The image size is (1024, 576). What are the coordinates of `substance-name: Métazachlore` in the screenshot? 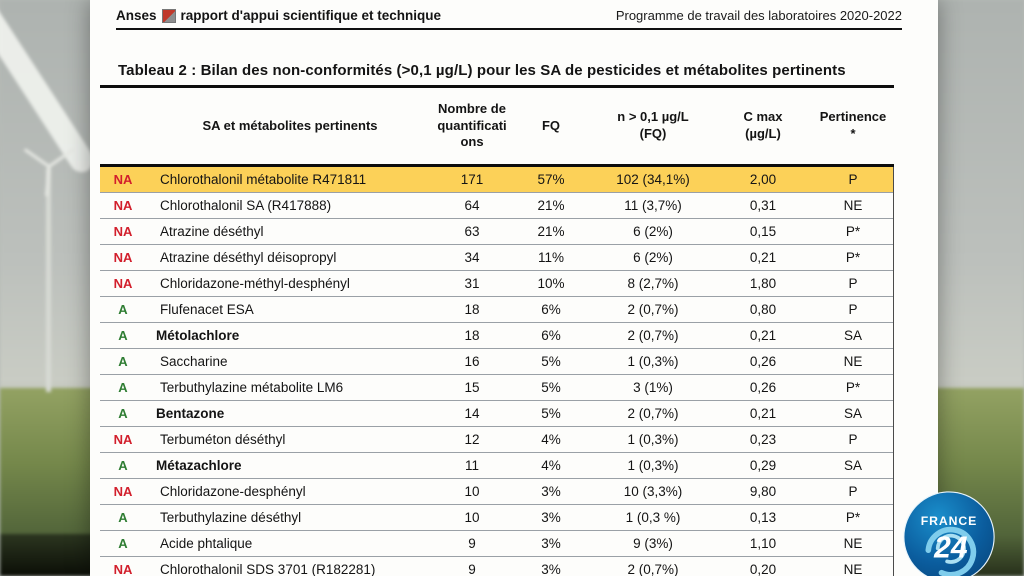 It's located at (199, 465).